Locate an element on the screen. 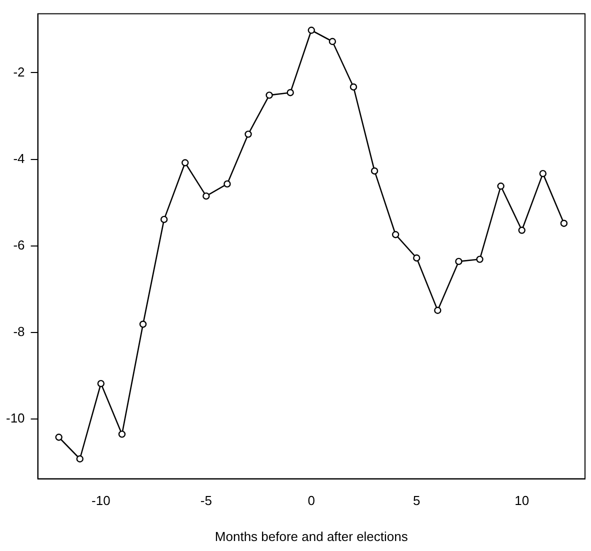  x-tick-label: 0 is located at coordinates (312, 500).